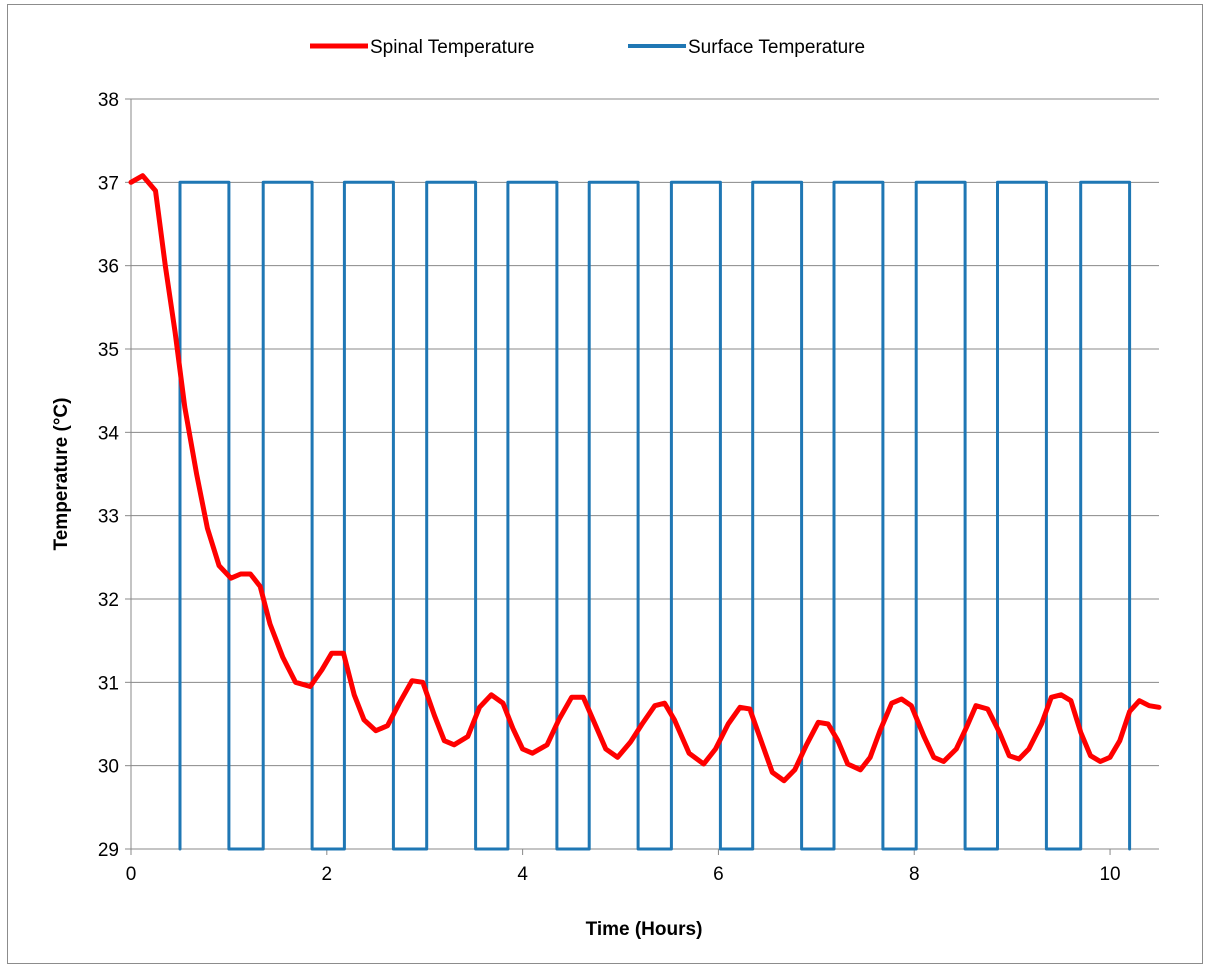 The width and height of the screenshot is (1205, 968). What do you see at coordinates (452, 47) in the screenshot?
I see `legend-label-spinal: Spinal Temperature` at bounding box center [452, 47].